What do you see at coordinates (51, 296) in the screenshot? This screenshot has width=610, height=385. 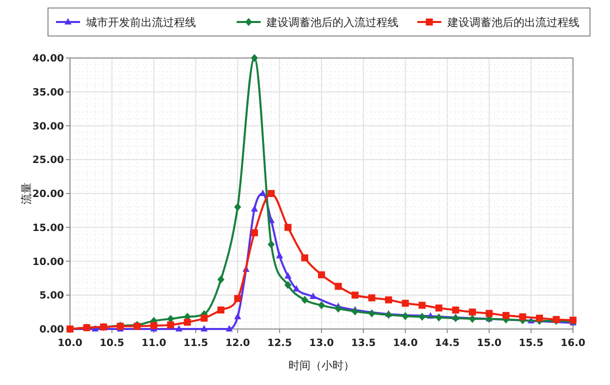 I see `y-tick-label: 5.00` at bounding box center [51, 296].